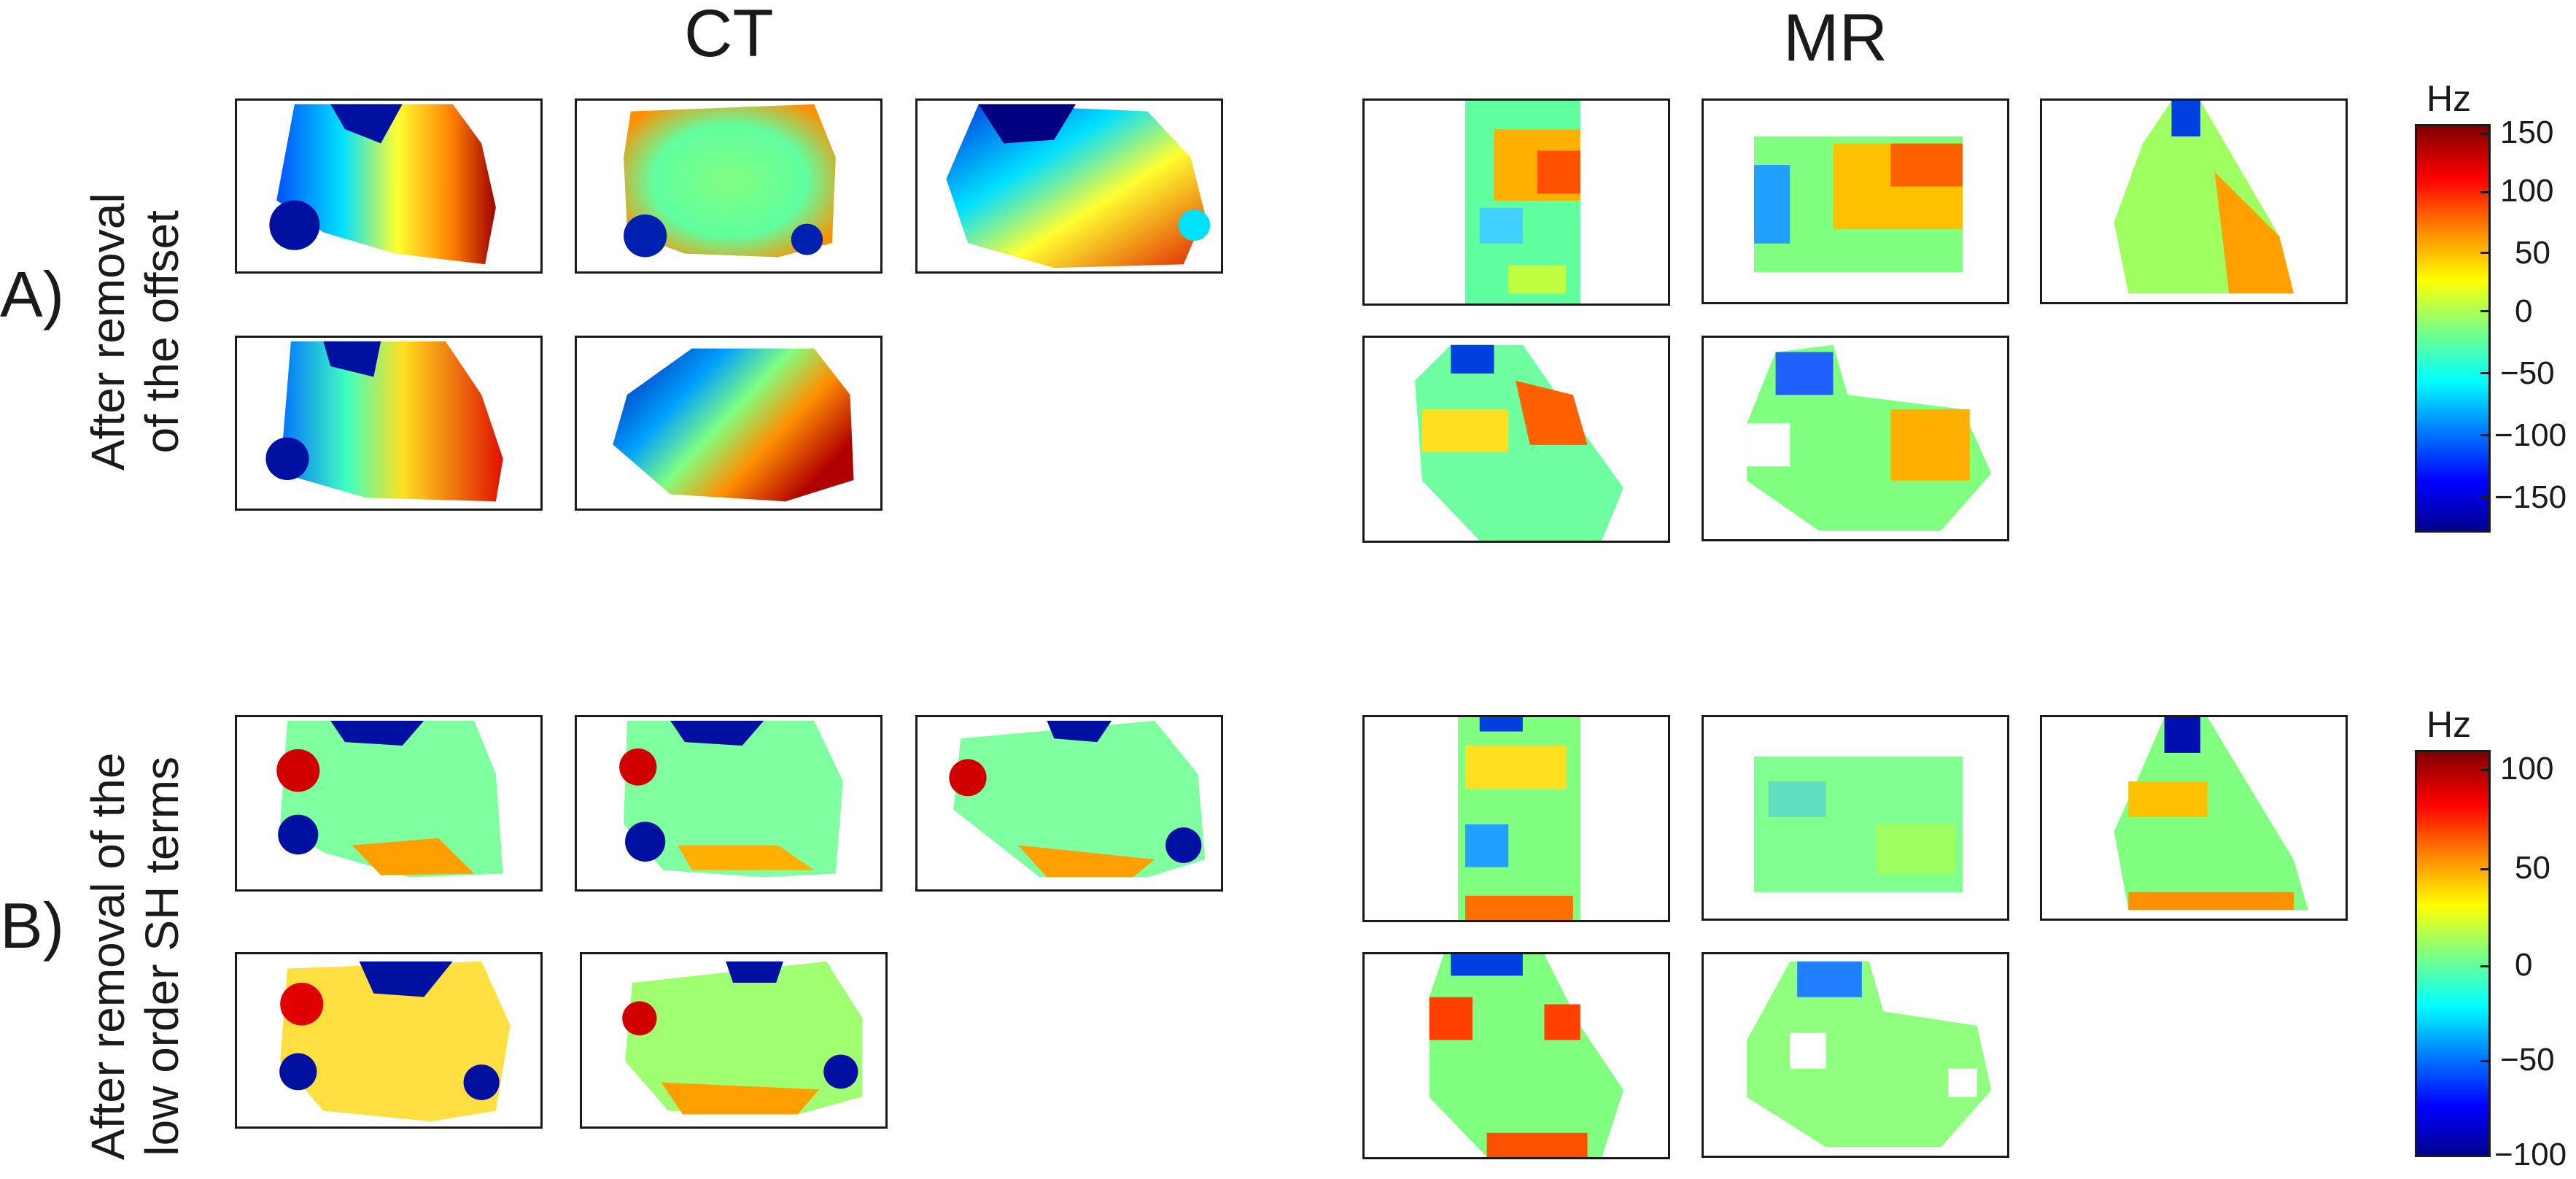  Describe the element at coordinates (2527, 769) in the screenshot. I see `colorbar-b-tick-label: 100` at that location.